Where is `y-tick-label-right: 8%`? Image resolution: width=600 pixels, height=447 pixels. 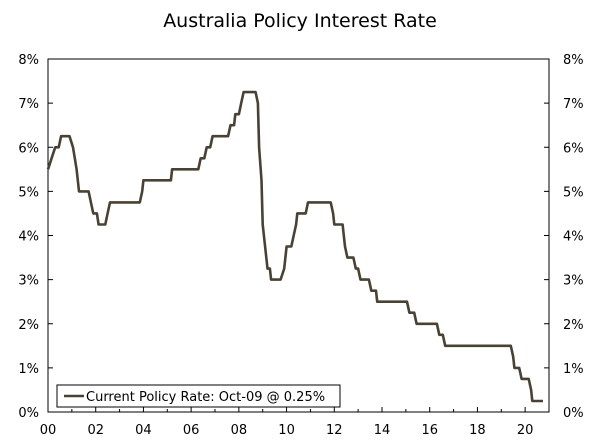
y-tick-label-right: 8% is located at coordinates (573, 60).